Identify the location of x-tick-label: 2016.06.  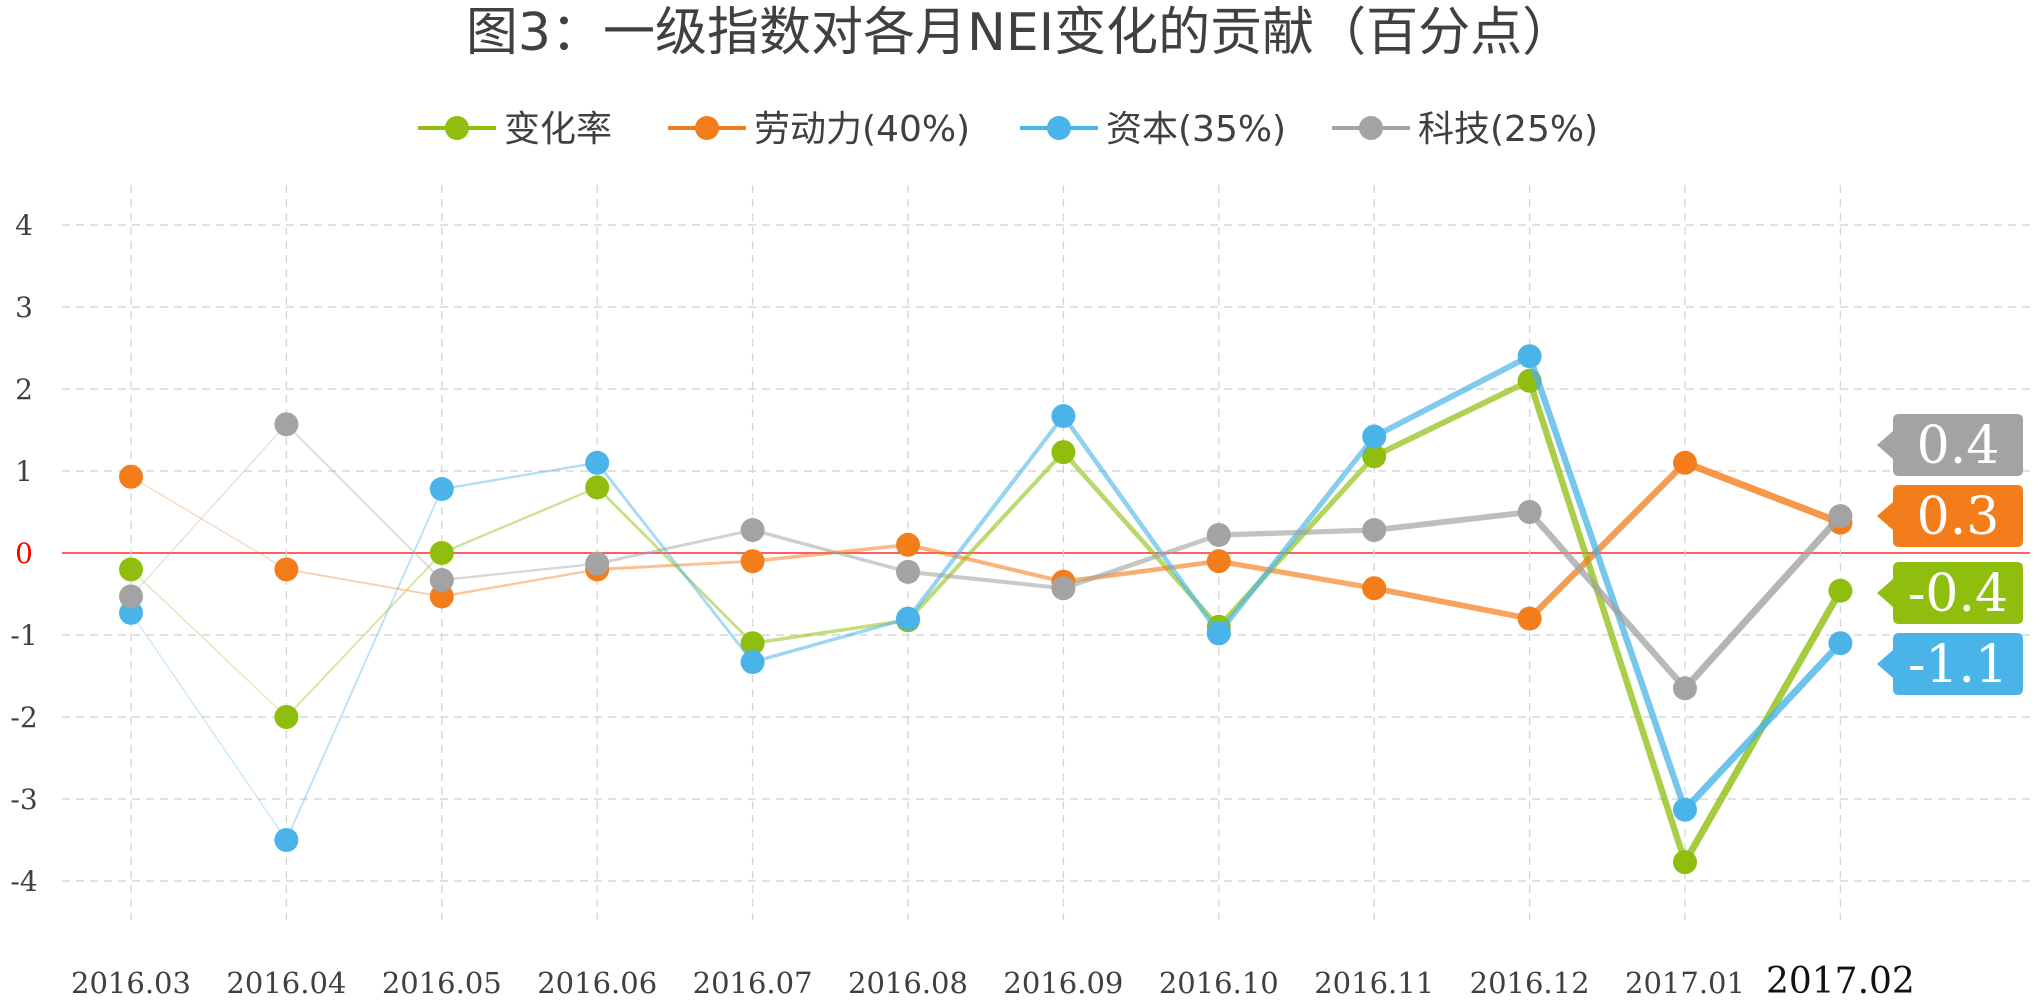
(597, 983).